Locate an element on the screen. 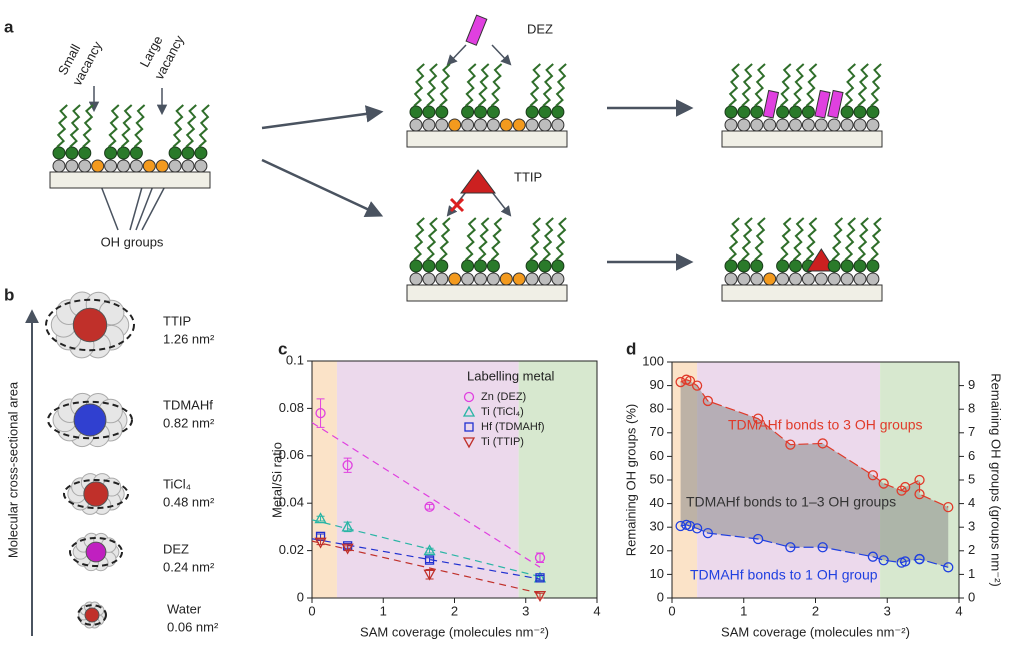 The height and width of the screenshot is (646, 1016). molecule-area: 0.06 nm² is located at coordinates (193, 626).